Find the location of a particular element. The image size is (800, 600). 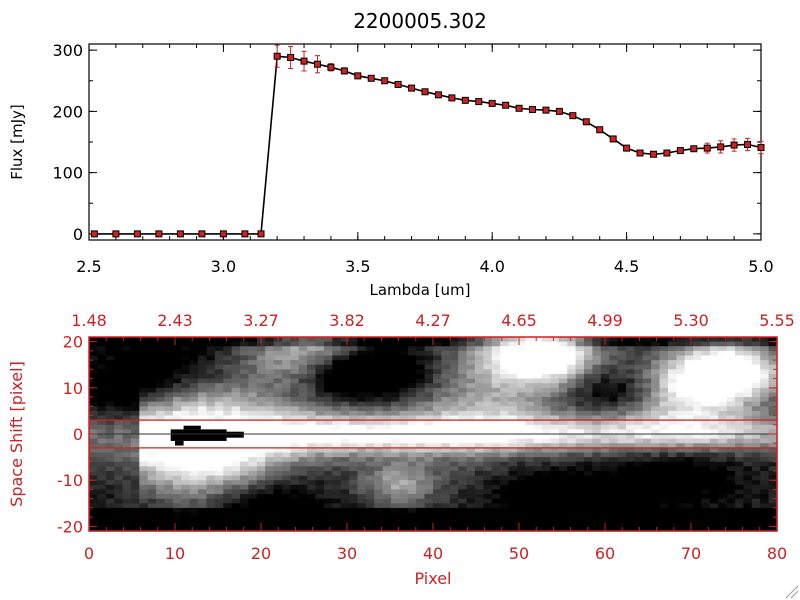

resize-grip-icon is located at coordinates (792, 592).